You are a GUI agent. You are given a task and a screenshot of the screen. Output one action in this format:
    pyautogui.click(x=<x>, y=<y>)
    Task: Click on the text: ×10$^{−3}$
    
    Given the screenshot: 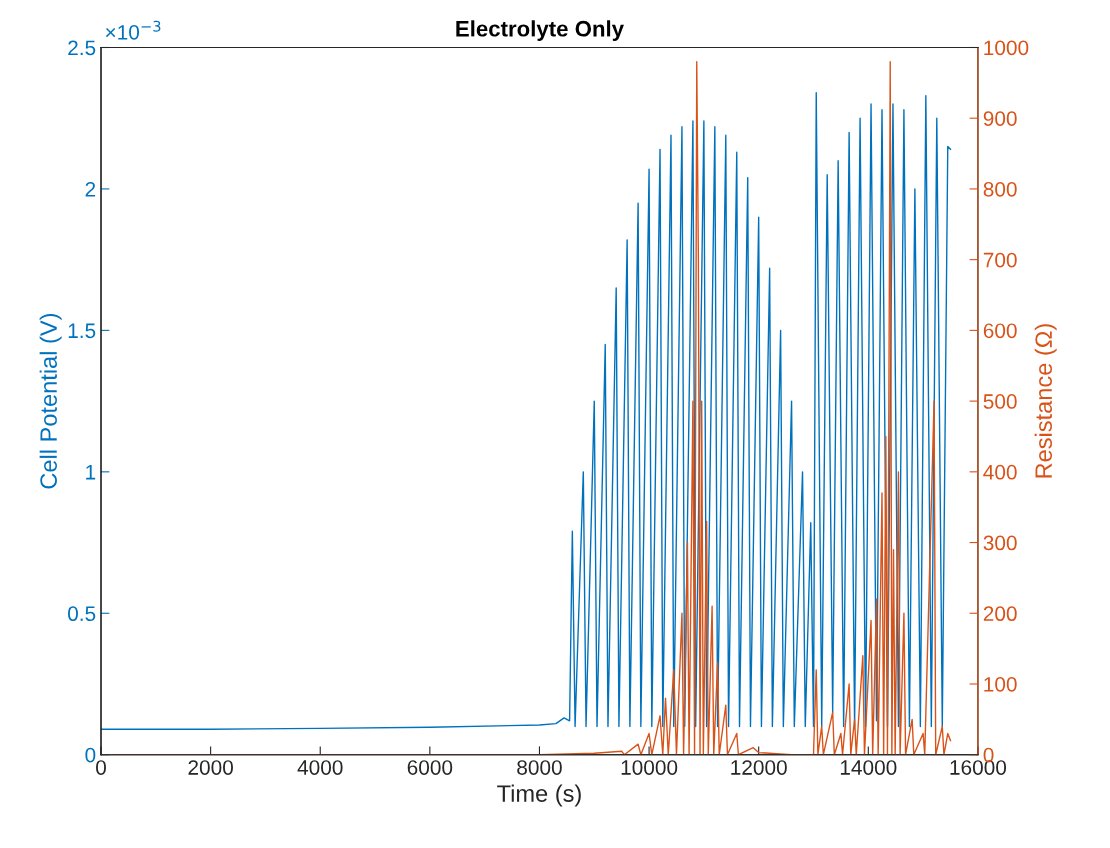 What is the action you would take?
    pyautogui.click(x=133, y=30)
    